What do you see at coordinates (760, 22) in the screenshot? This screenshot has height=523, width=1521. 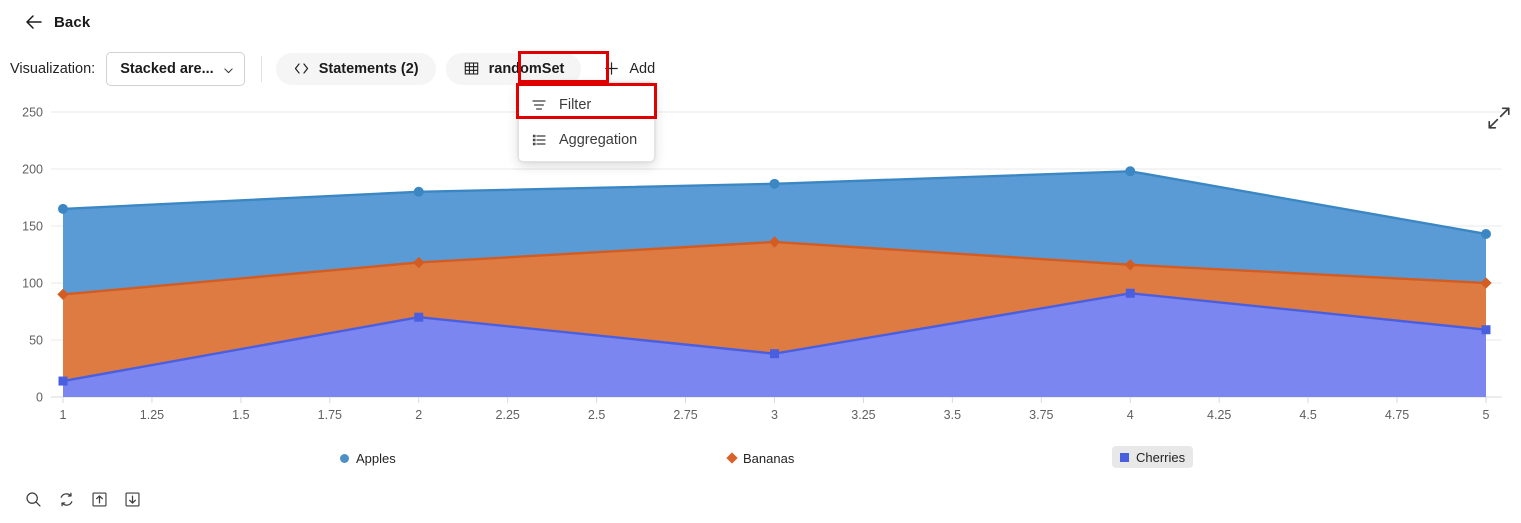 I see `back-bar: Back` at bounding box center [760, 22].